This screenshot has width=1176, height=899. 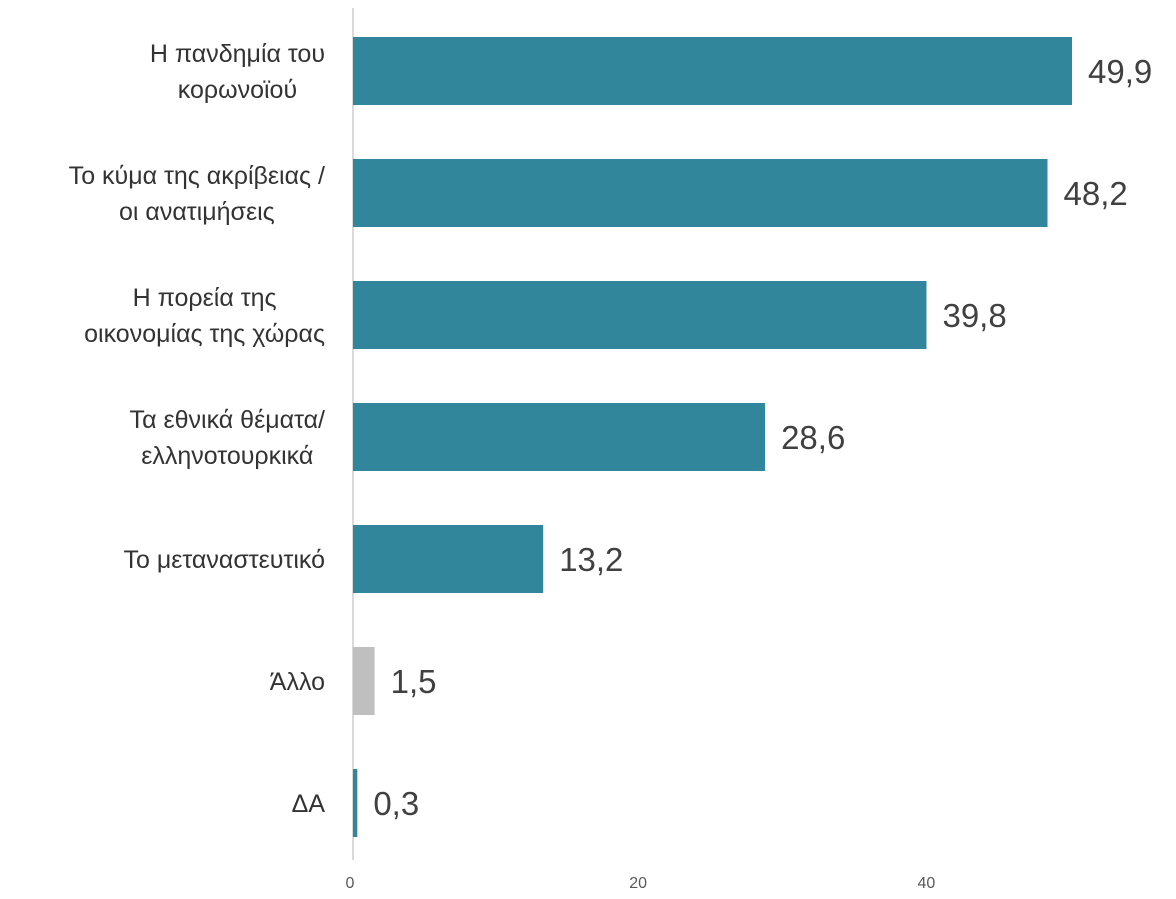 What do you see at coordinates (926, 883) in the screenshot?
I see `x-tick-label-40: 40` at bounding box center [926, 883].